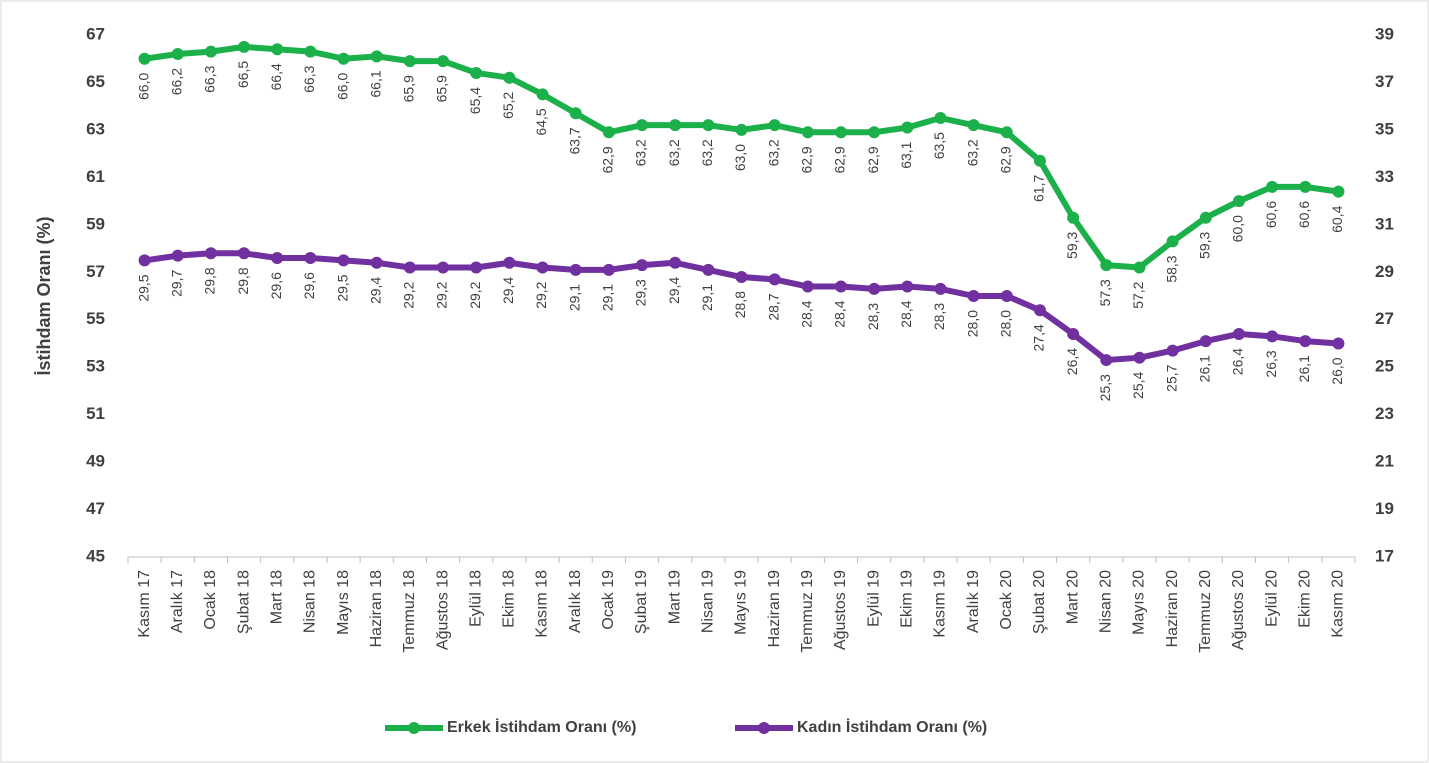 The height and width of the screenshot is (763, 1429). I want to click on value-label: 66,4, so click(276, 76).